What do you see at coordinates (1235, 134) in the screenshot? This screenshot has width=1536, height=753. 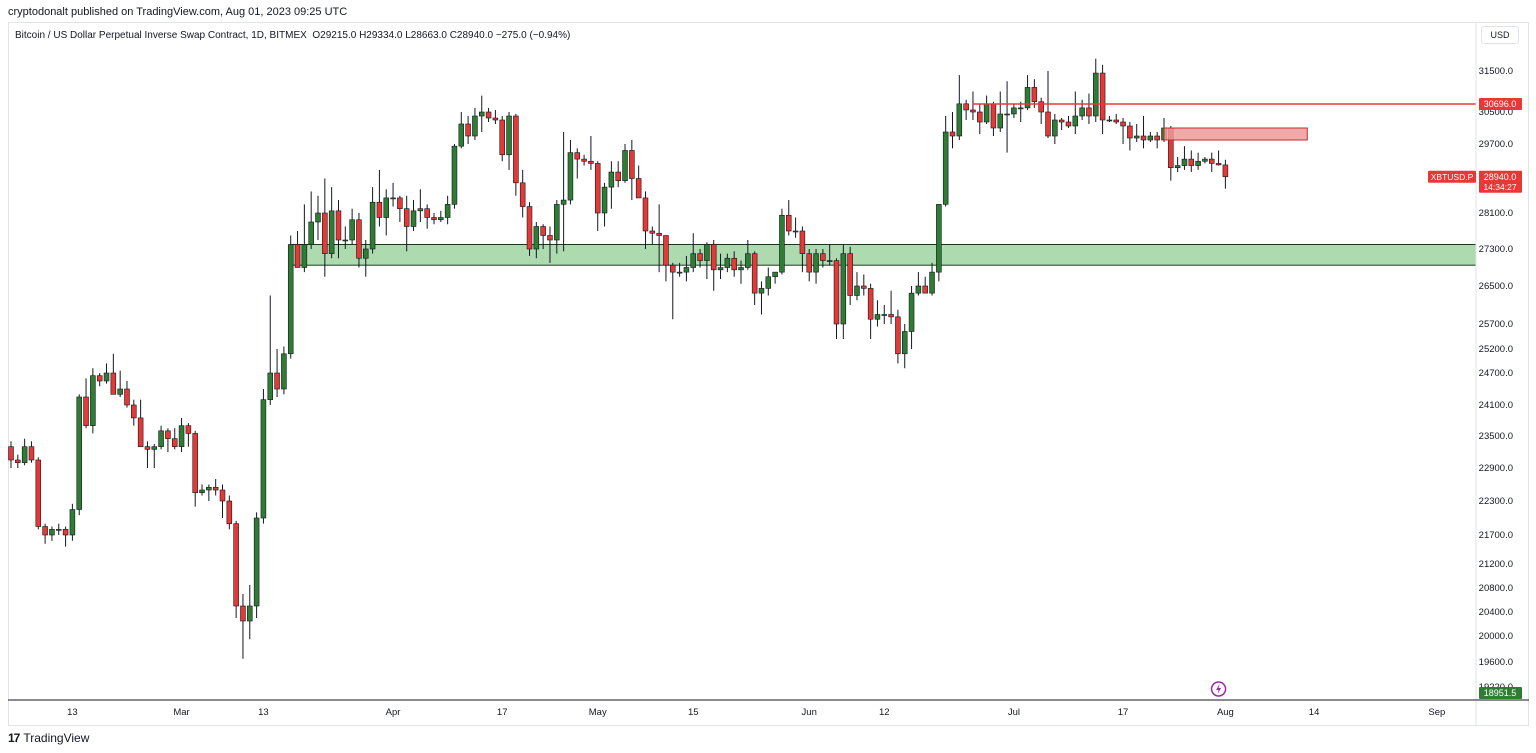 I see `supply-zone-box` at bounding box center [1235, 134].